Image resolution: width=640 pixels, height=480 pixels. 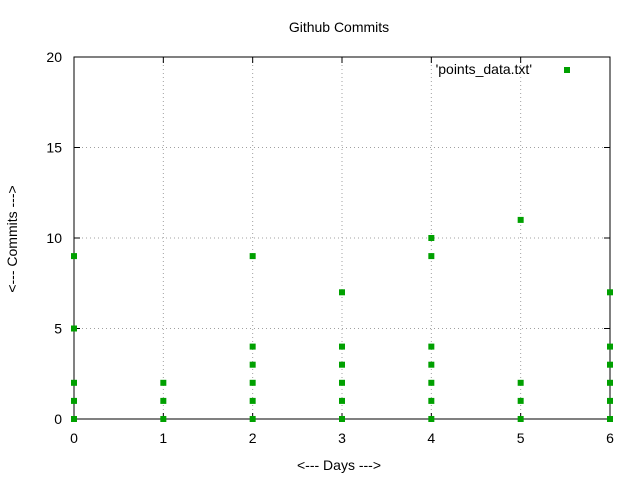 What do you see at coordinates (54, 57) in the screenshot?
I see `y-tick-label: 20` at bounding box center [54, 57].